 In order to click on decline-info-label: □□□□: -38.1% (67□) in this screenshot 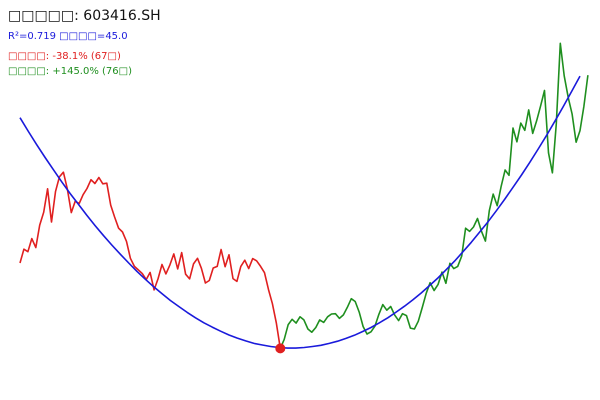, I will do `click(64, 56)`.